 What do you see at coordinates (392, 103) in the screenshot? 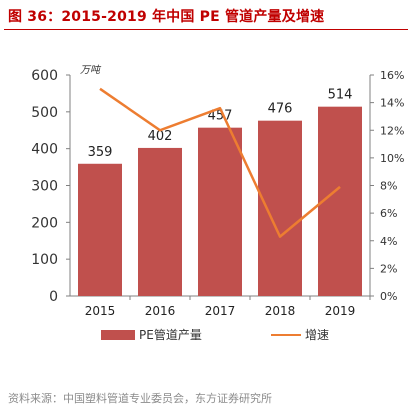
I see `y-right-tick-label: 14%` at bounding box center [392, 103].